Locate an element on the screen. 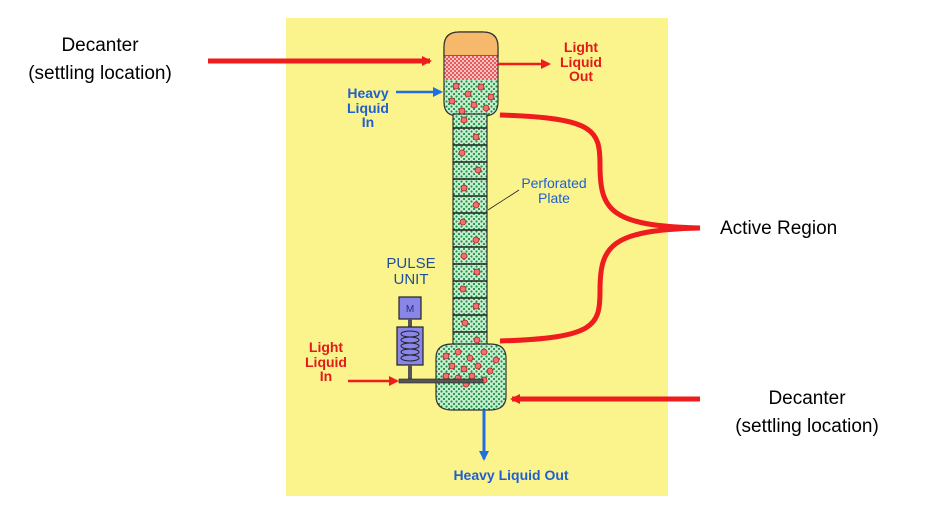  light-liquid-out-line-2: Liquid is located at coordinates (581, 61).